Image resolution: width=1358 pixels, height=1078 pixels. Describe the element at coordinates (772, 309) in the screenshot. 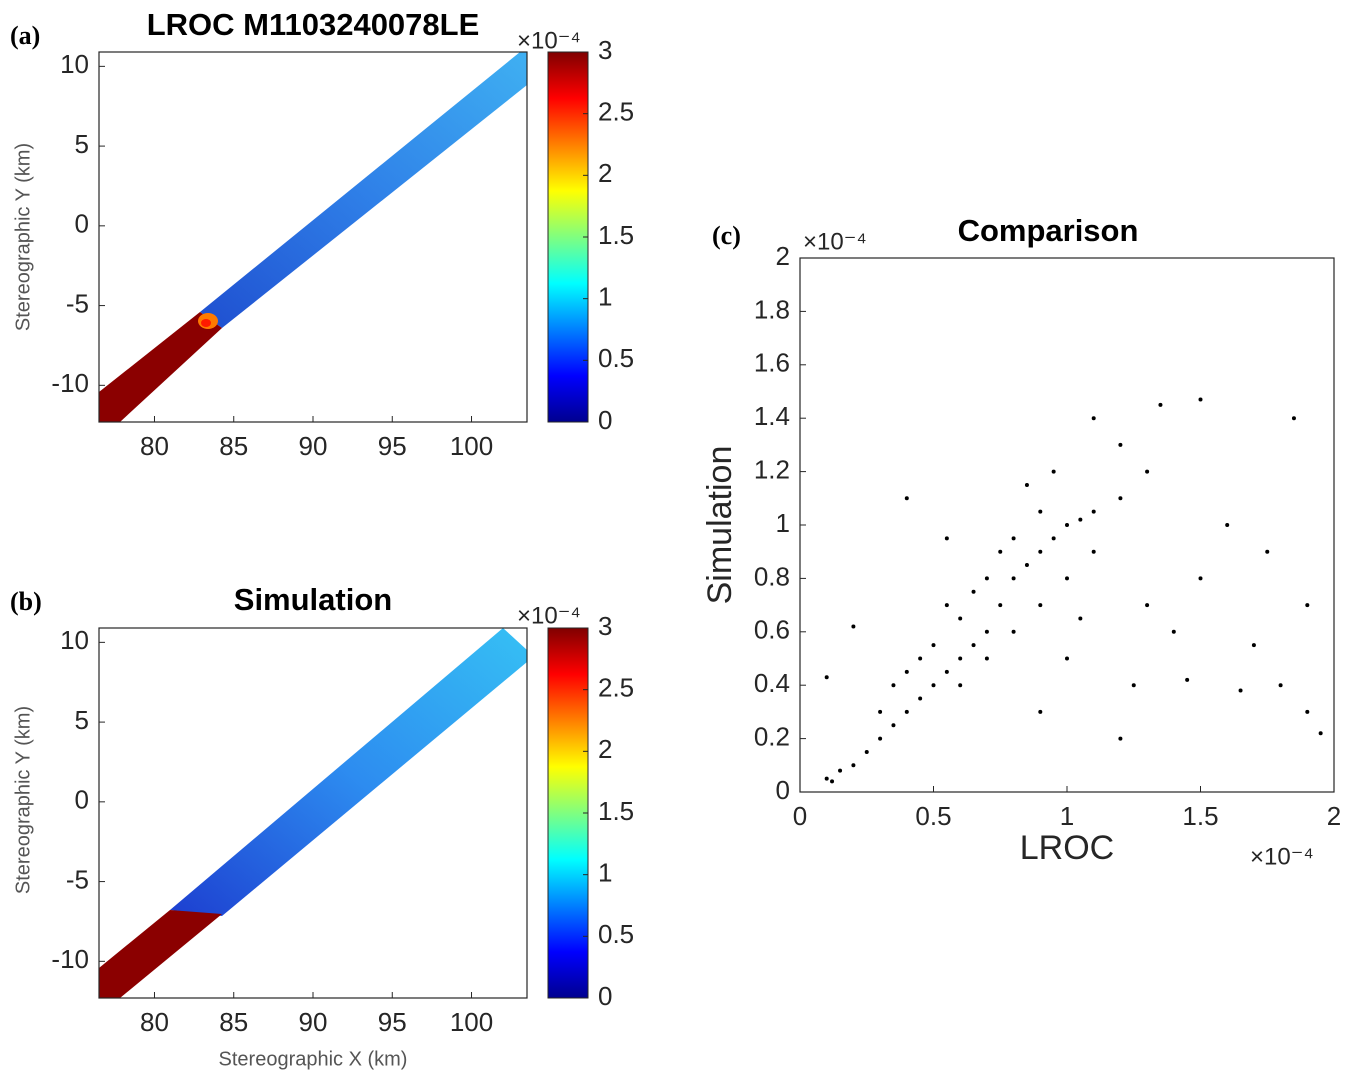

I see `y-tick-label: 1.8` at that location.